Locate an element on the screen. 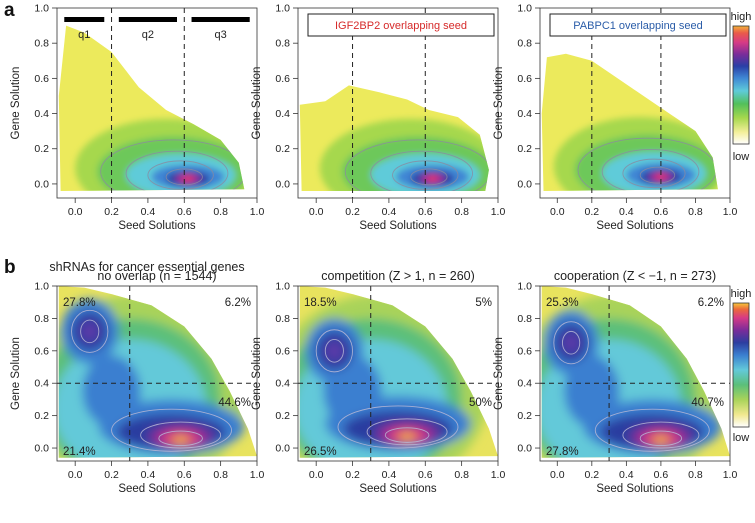 Image resolution: width=755 pixels, height=523 pixels. colorbar-a-bar is located at coordinates (741, 85).